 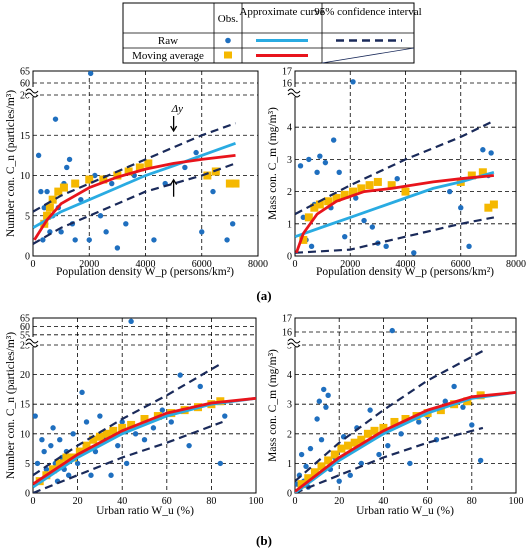 What do you see at coordinates (168, 41) in the screenshot?
I see `legend-row-raw: Raw` at bounding box center [168, 41].